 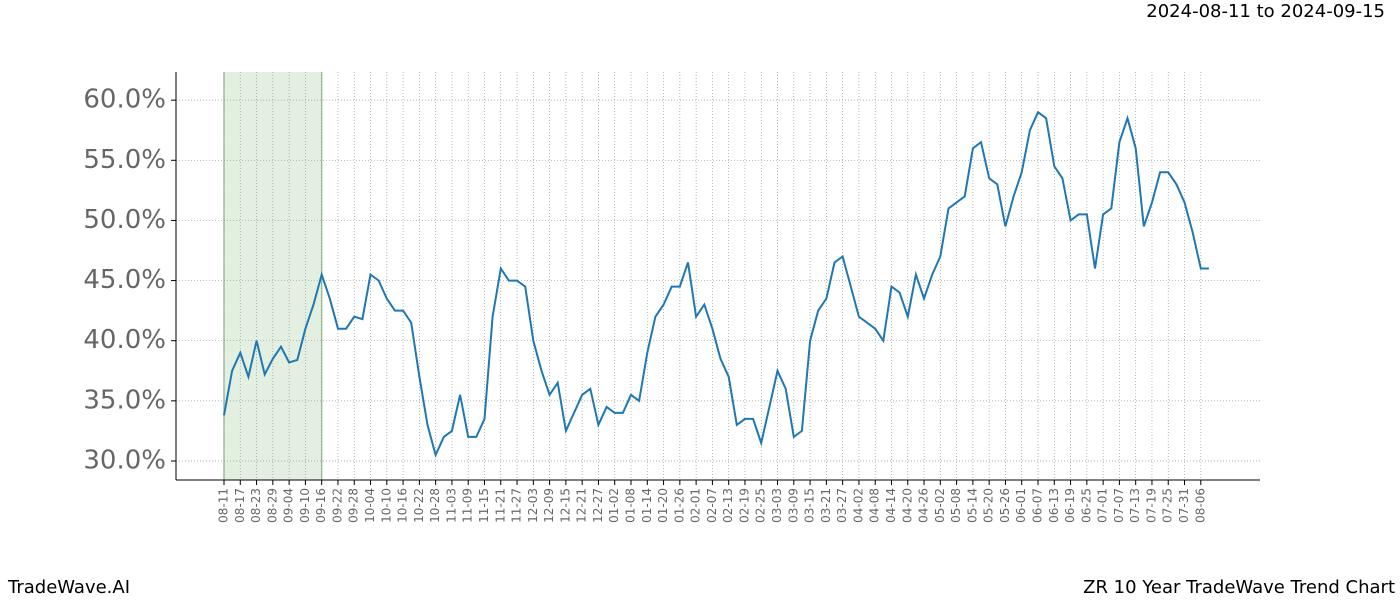 I want to click on x-tick-label: 07-07, so click(x=1119, y=505).